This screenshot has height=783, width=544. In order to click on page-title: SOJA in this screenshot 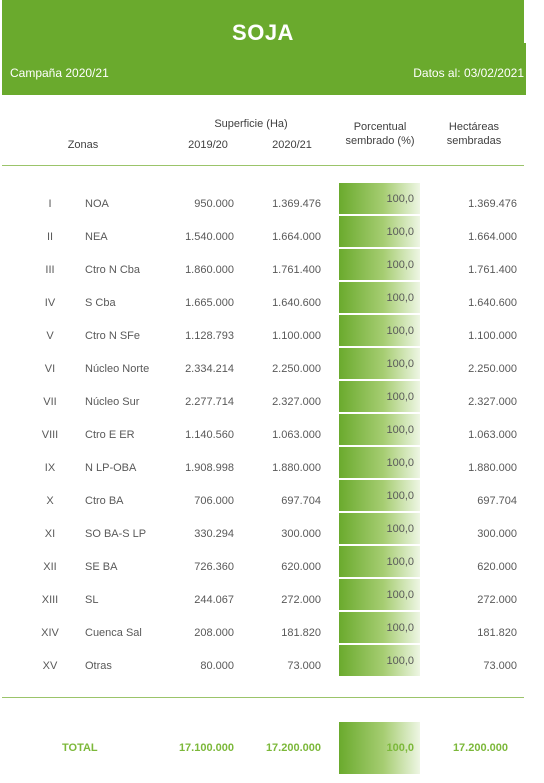, I will do `click(263, 32)`.